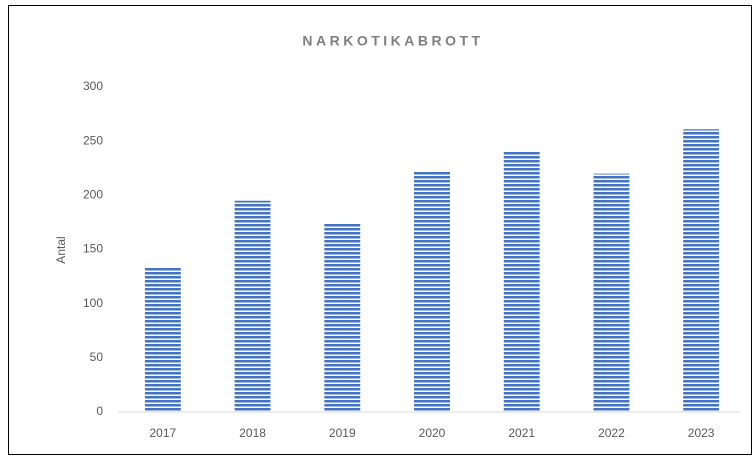  What do you see at coordinates (93, 195) in the screenshot?
I see `y-tick-label: 200` at bounding box center [93, 195].